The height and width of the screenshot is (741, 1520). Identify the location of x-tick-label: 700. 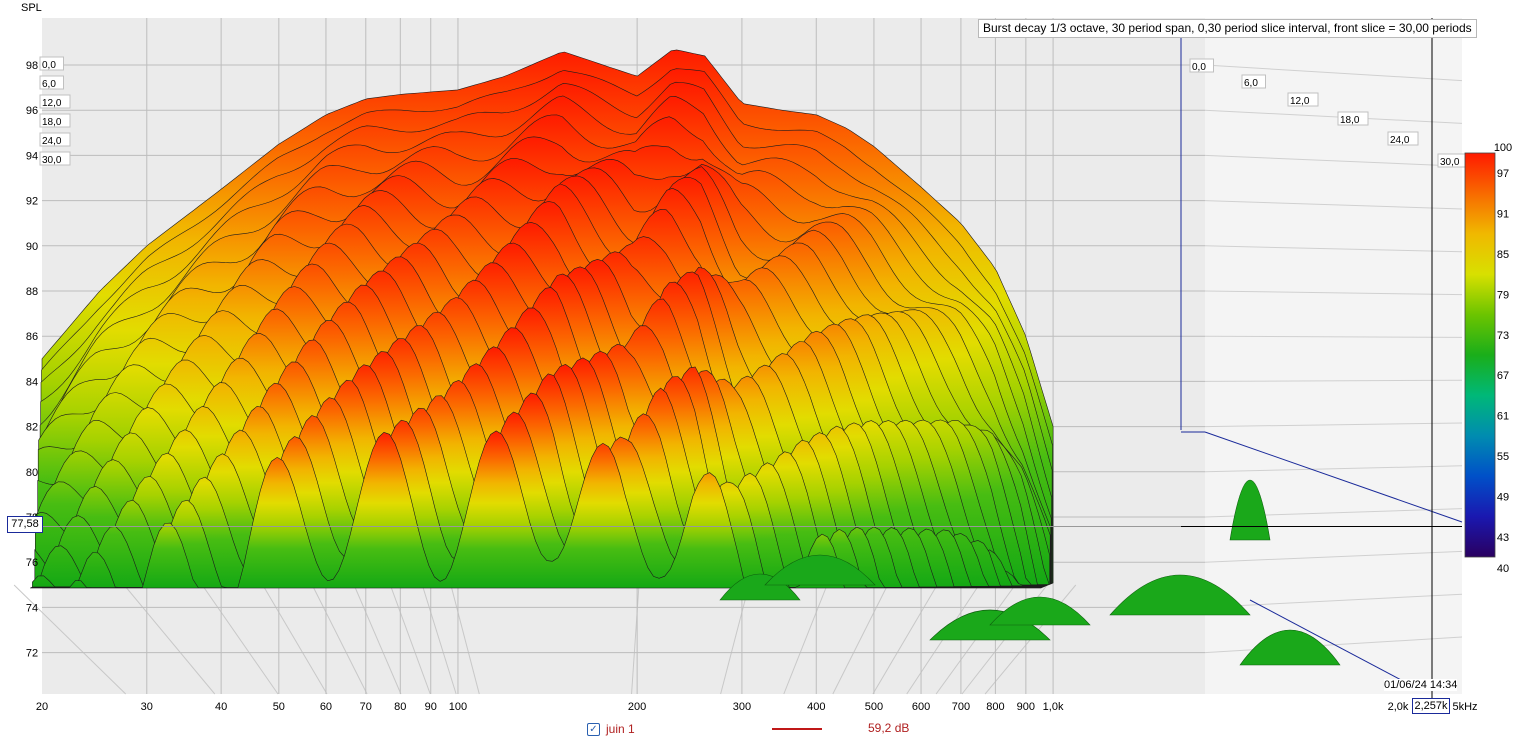
(961, 707).